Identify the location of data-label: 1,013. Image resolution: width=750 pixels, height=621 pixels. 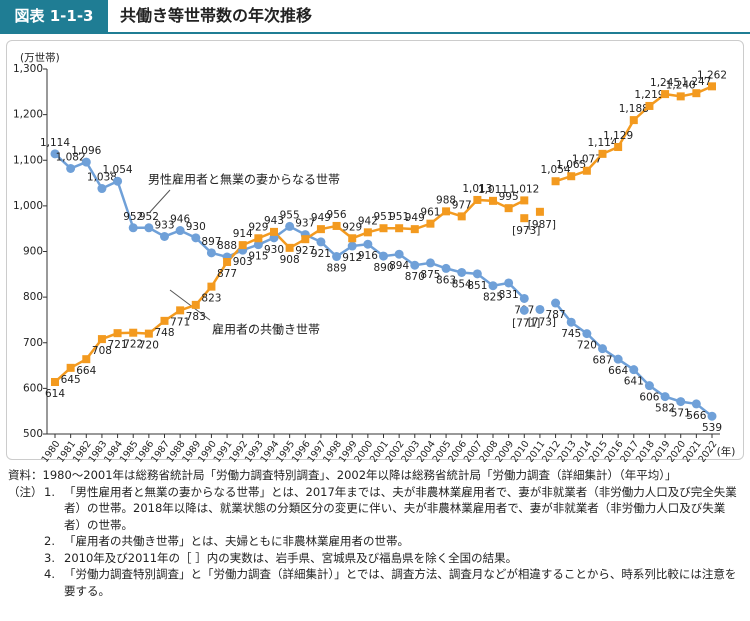
(477, 189).